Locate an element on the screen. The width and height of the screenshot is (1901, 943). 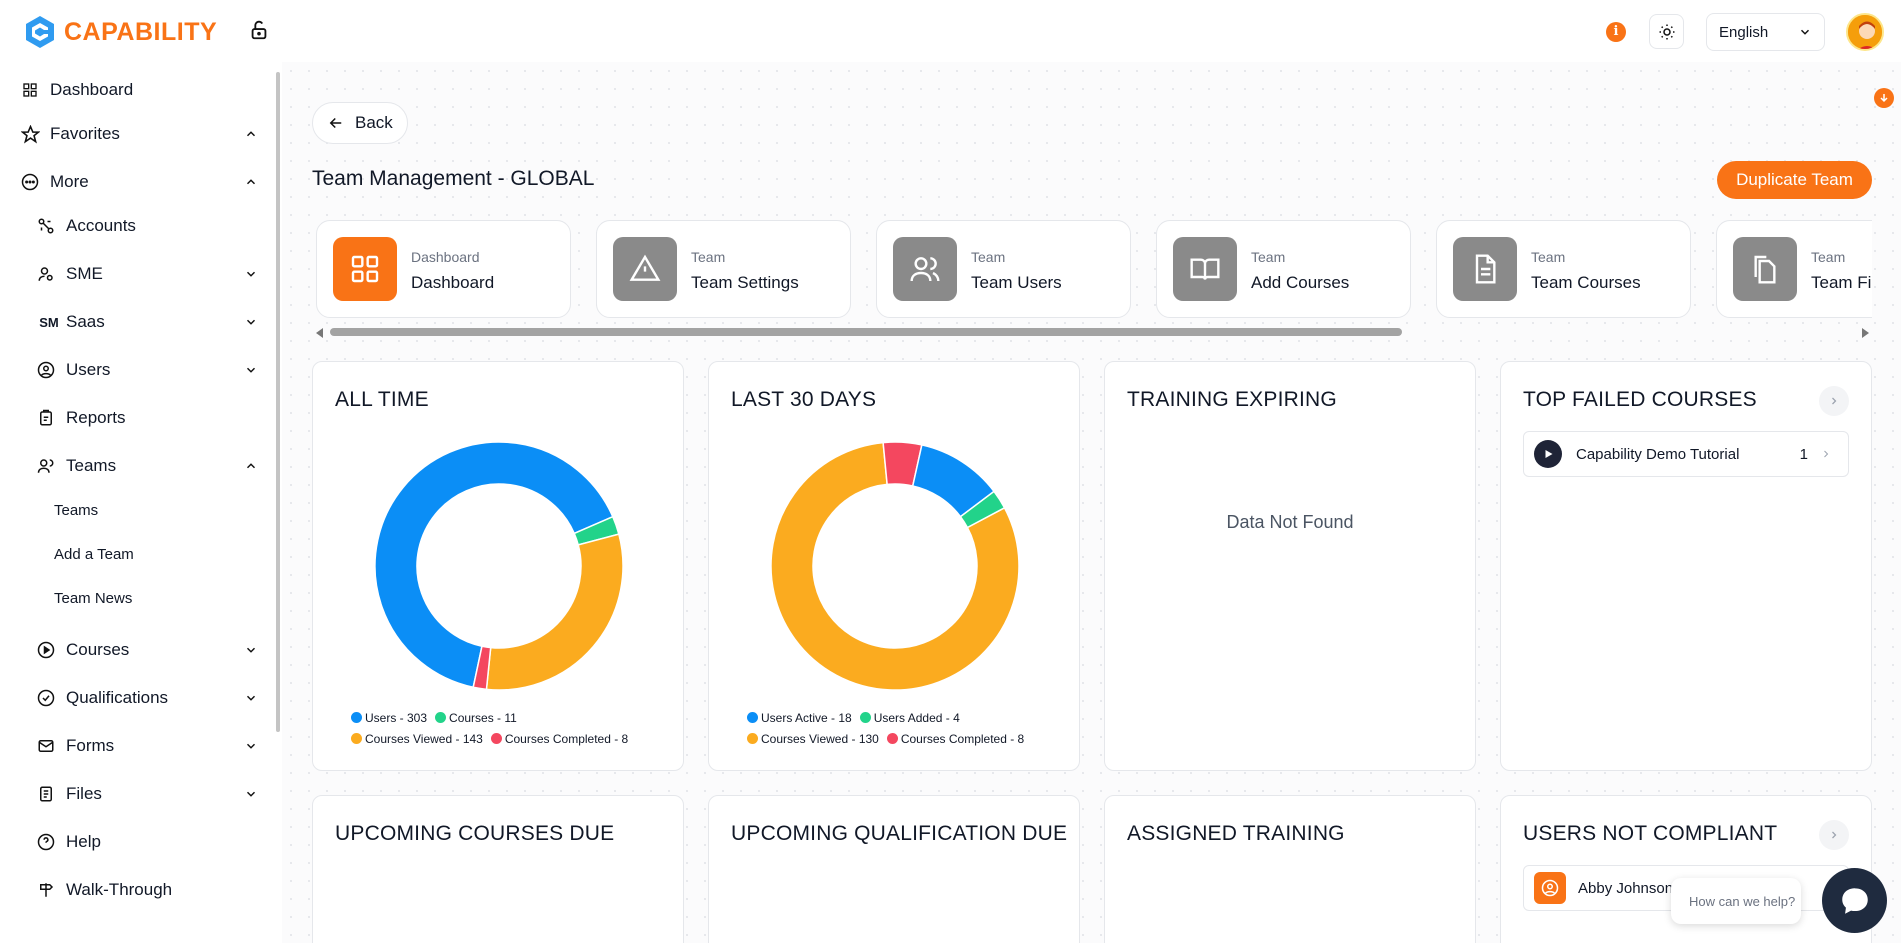
scroll-left-arrow-icon is located at coordinates (319, 333).